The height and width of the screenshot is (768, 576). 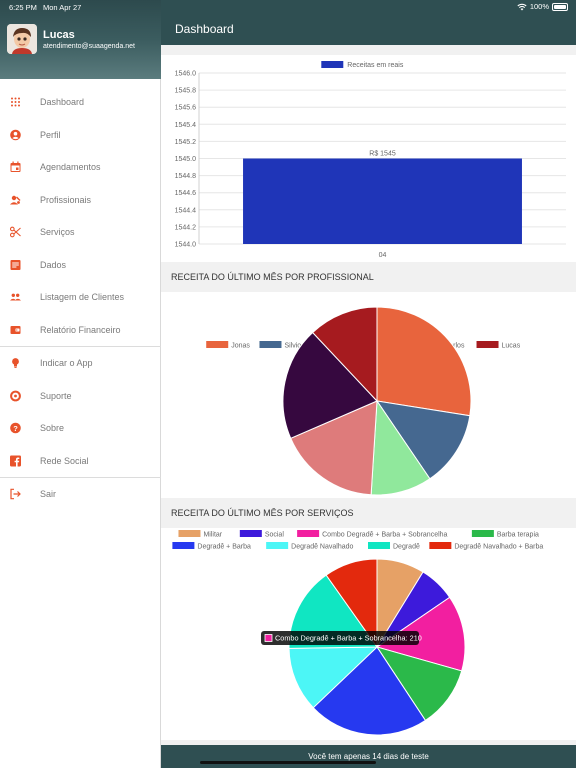 What do you see at coordinates (15, 102) in the screenshot?
I see `dots-grid-icon` at bounding box center [15, 102].